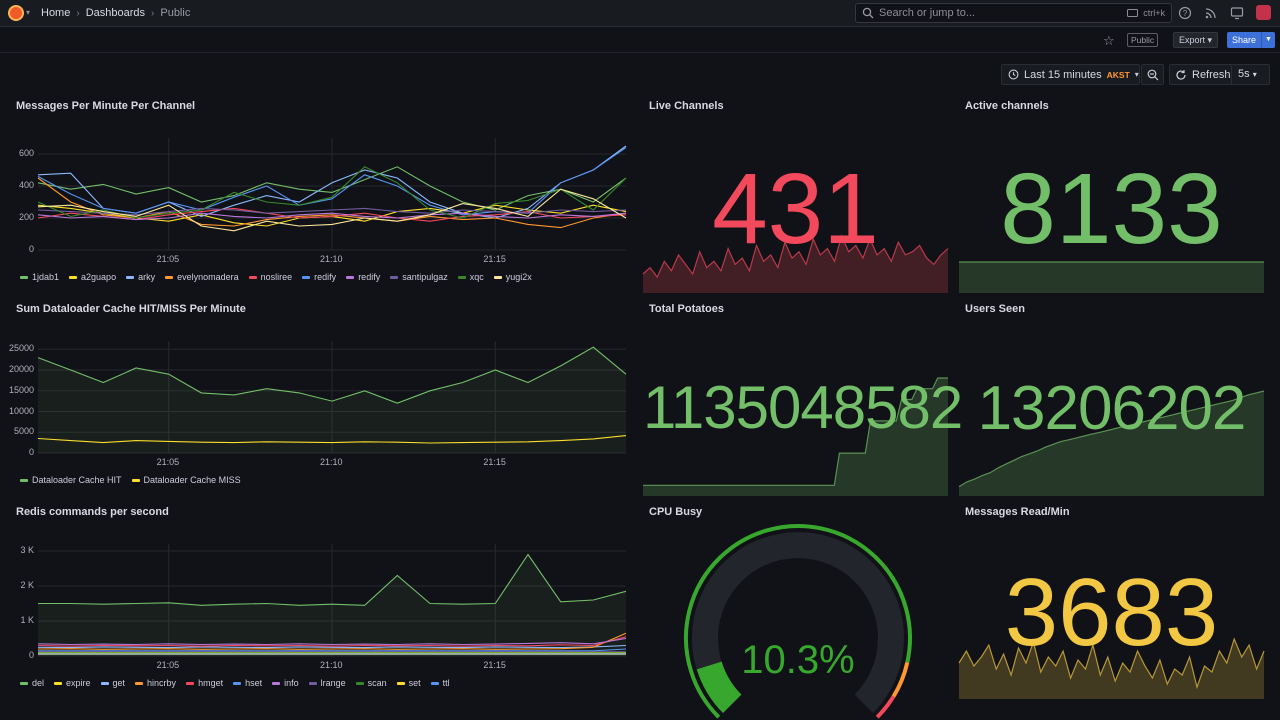 The image size is (1280, 720). I want to click on panel-title: Users Seen, so click(995, 309).